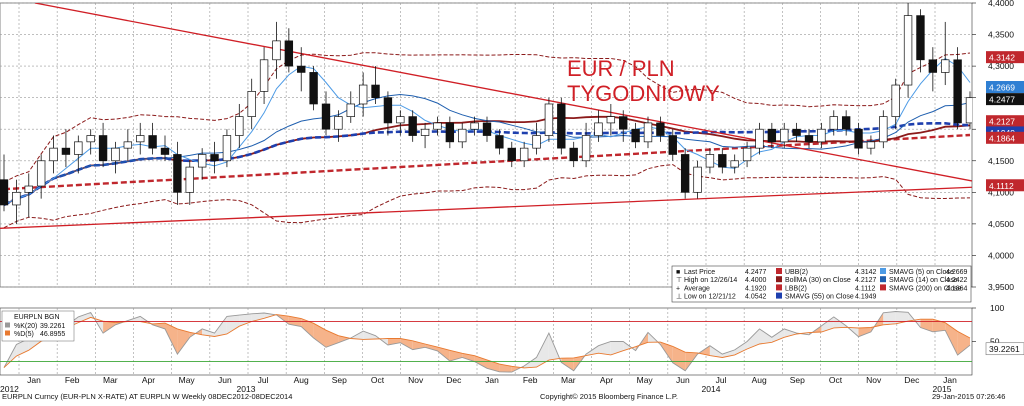 This screenshot has height=406, width=1024. What do you see at coordinates (711, 389) in the screenshot?
I see `x-year-label: 2014` at bounding box center [711, 389].